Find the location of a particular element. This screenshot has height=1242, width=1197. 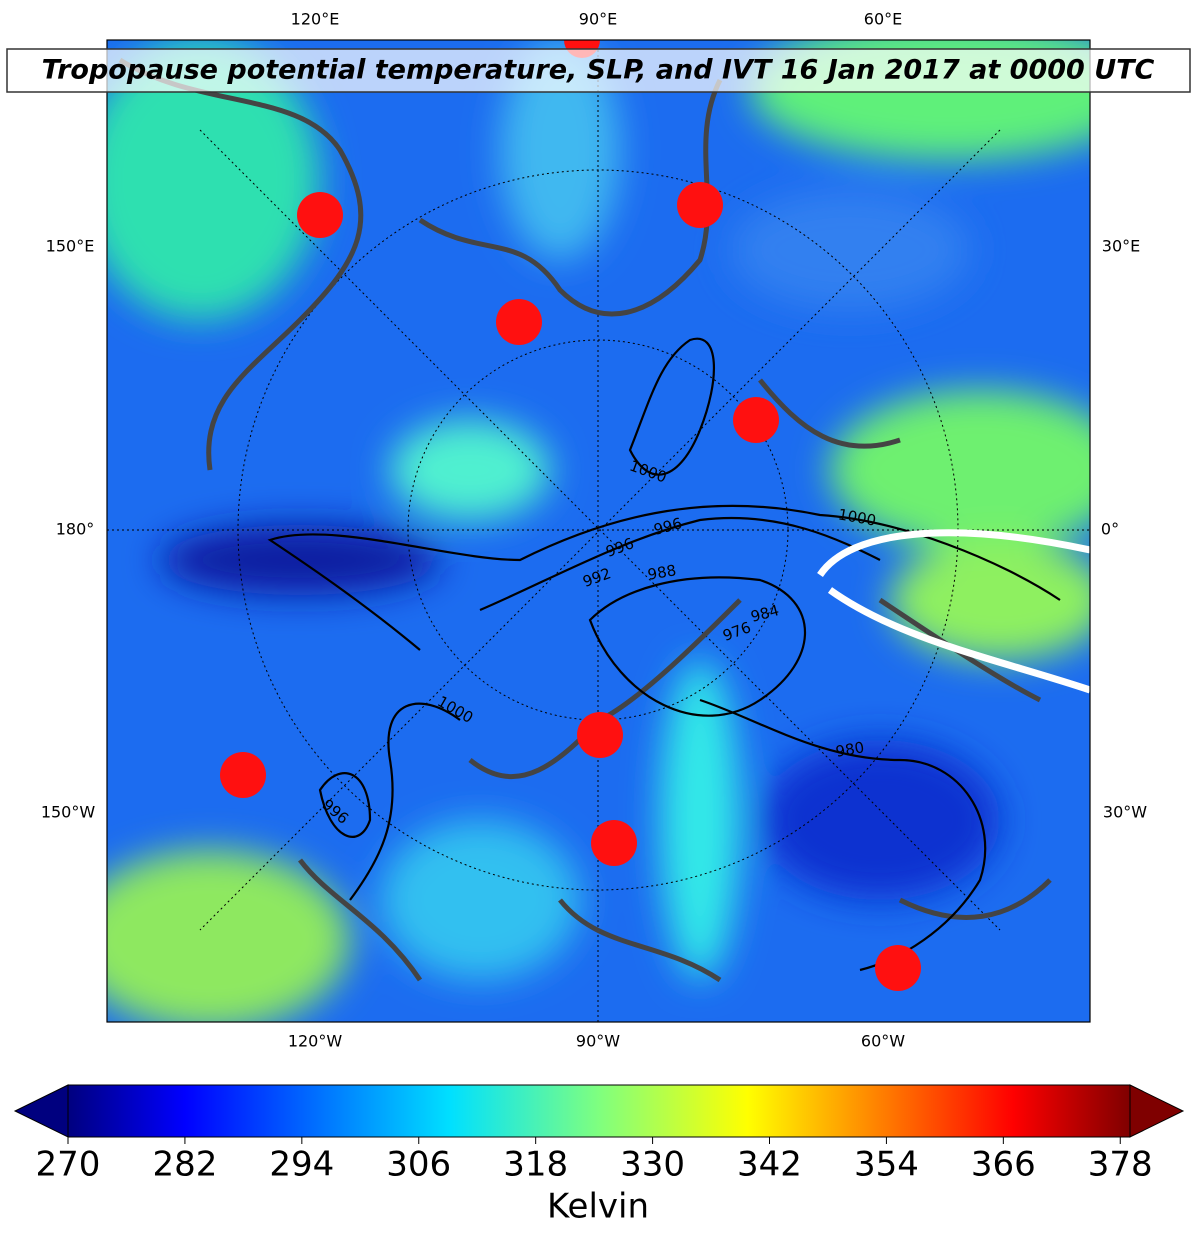

colorbar-tick-label: 366 is located at coordinates (1003, 1165).